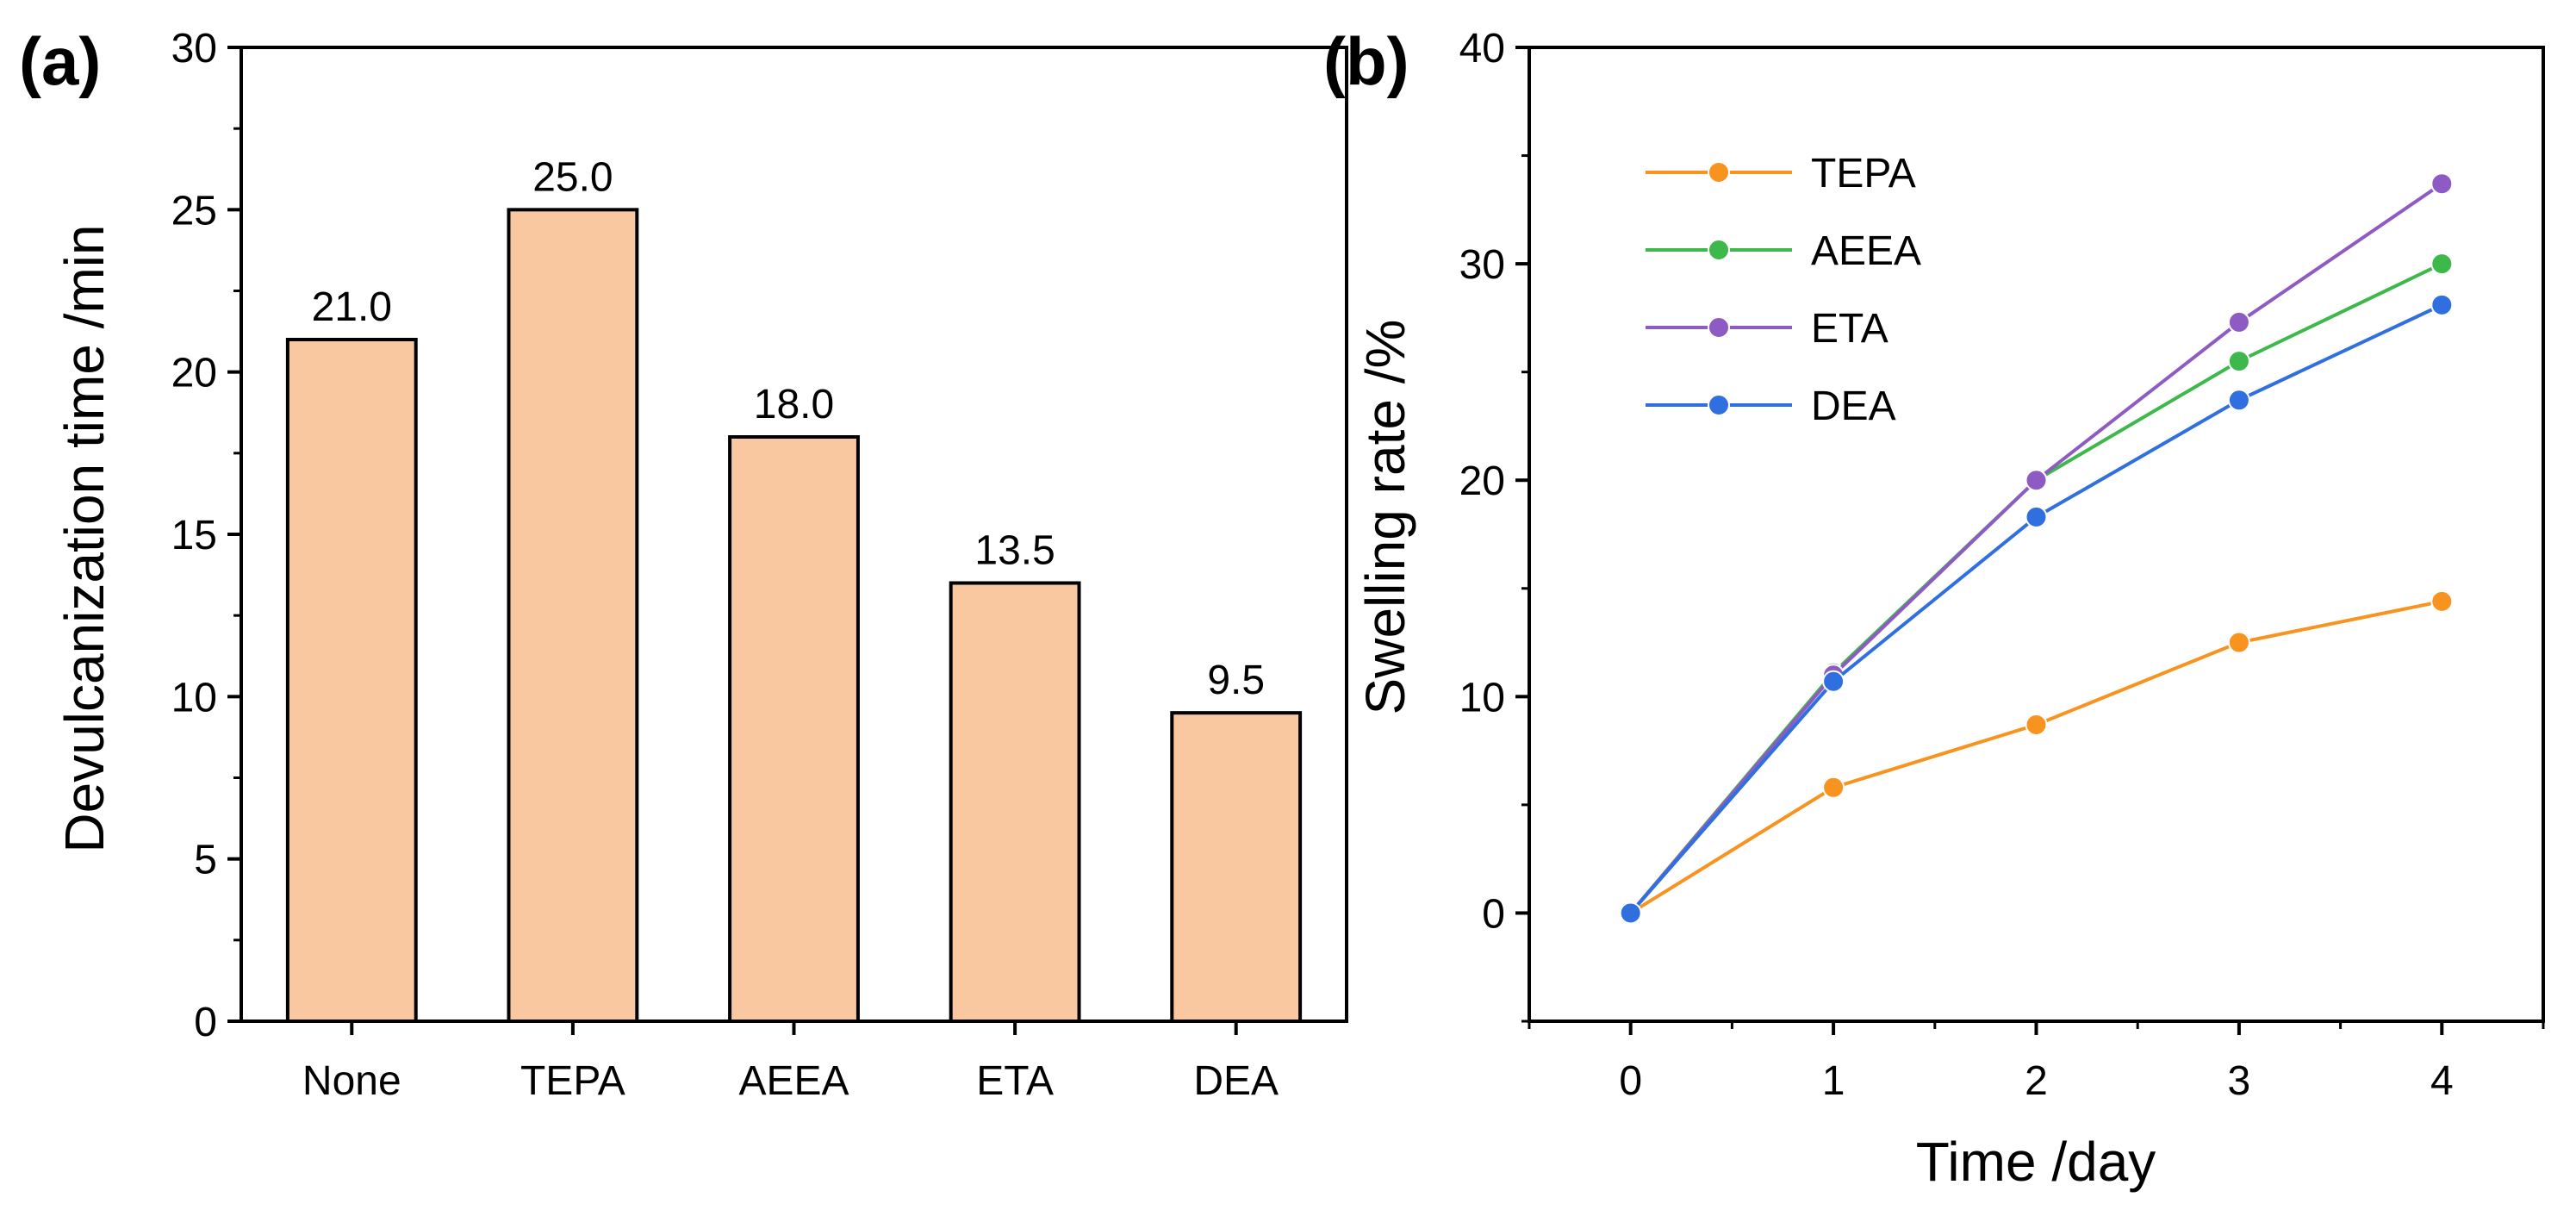 The width and height of the screenshot is (2576, 1216). Describe the element at coordinates (1866, 251) in the screenshot. I see `legend-label: AEEA` at that location.